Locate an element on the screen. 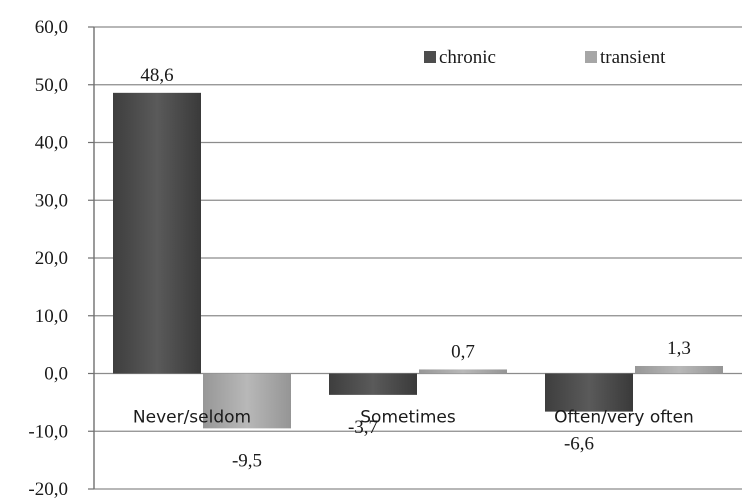 The image size is (746, 499). category-label: Never/seldom is located at coordinates (192, 418).